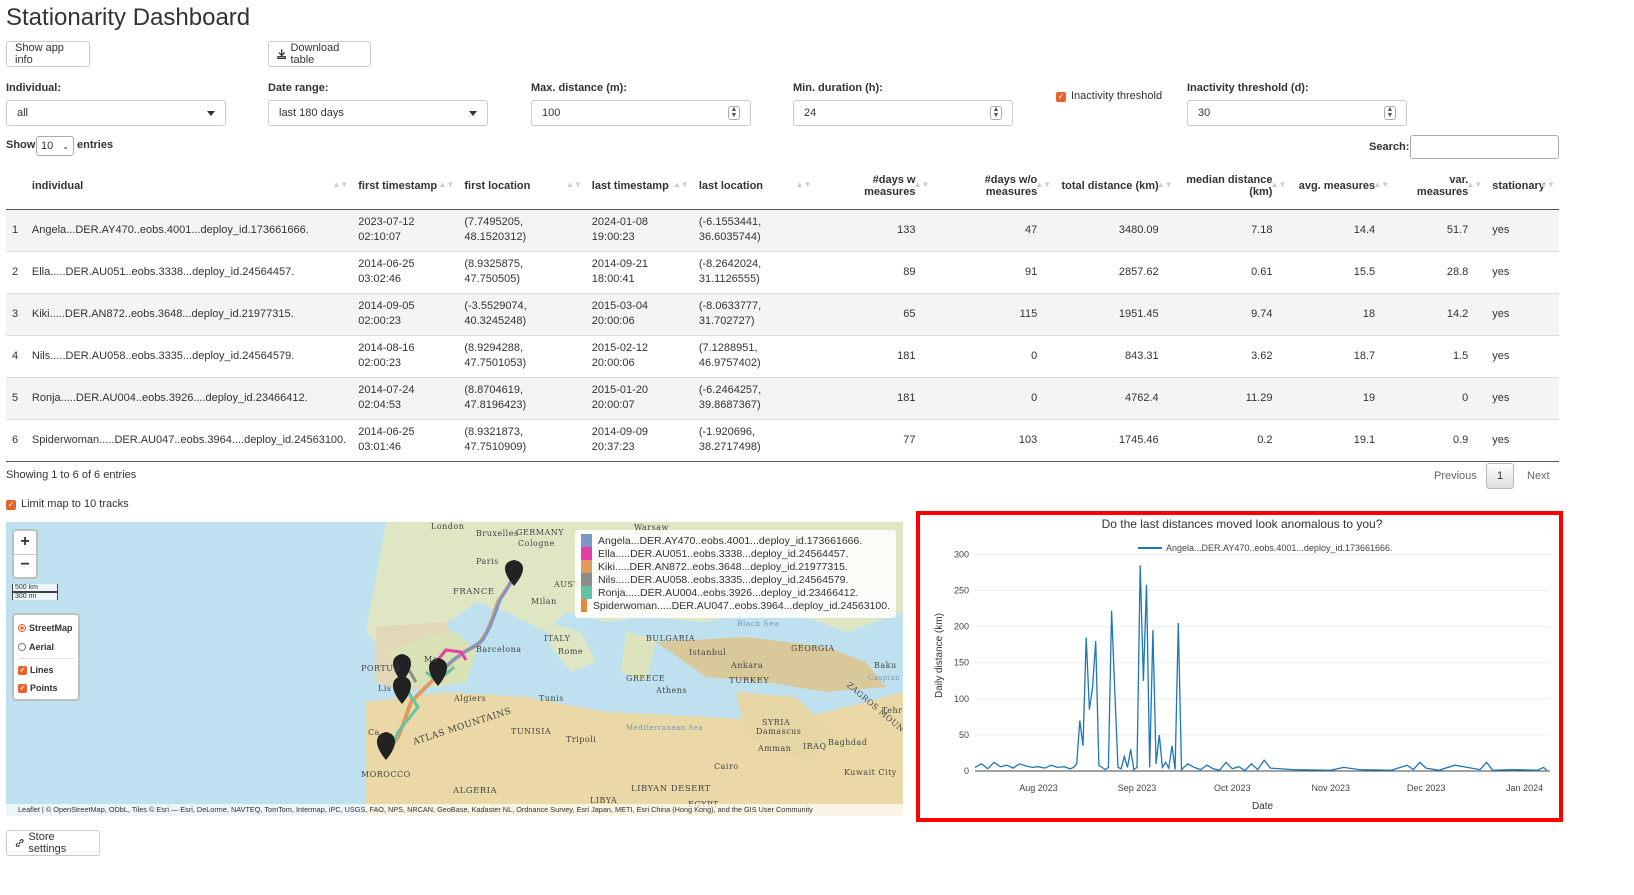 Image resolution: width=1634 pixels, height=895 pixels. I want to click on column-header-label: total distance (km), so click(1110, 185).